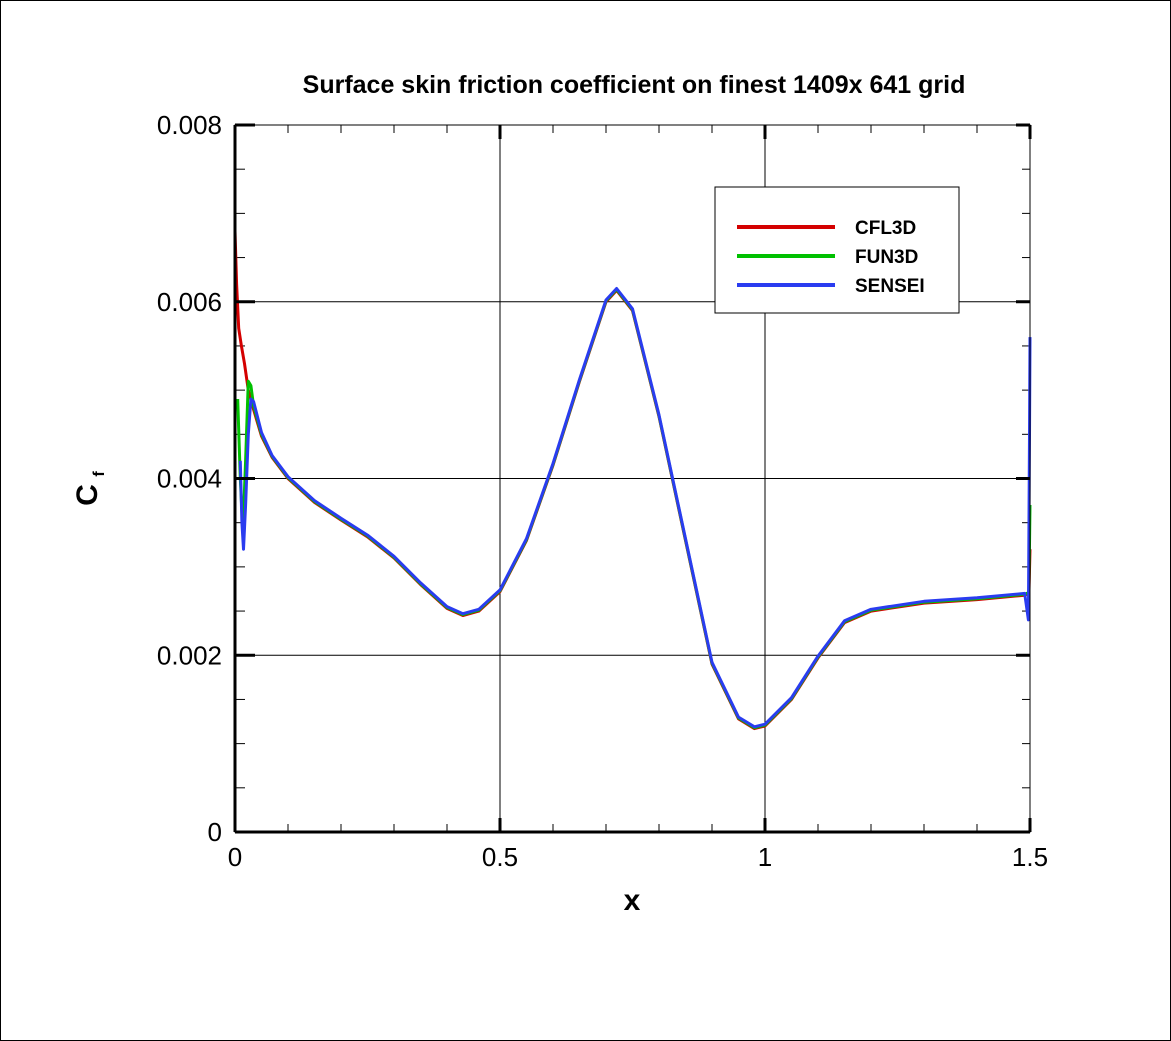  What do you see at coordinates (632, 900) in the screenshot?
I see `x-axis-label: x` at bounding box center [632, 900].